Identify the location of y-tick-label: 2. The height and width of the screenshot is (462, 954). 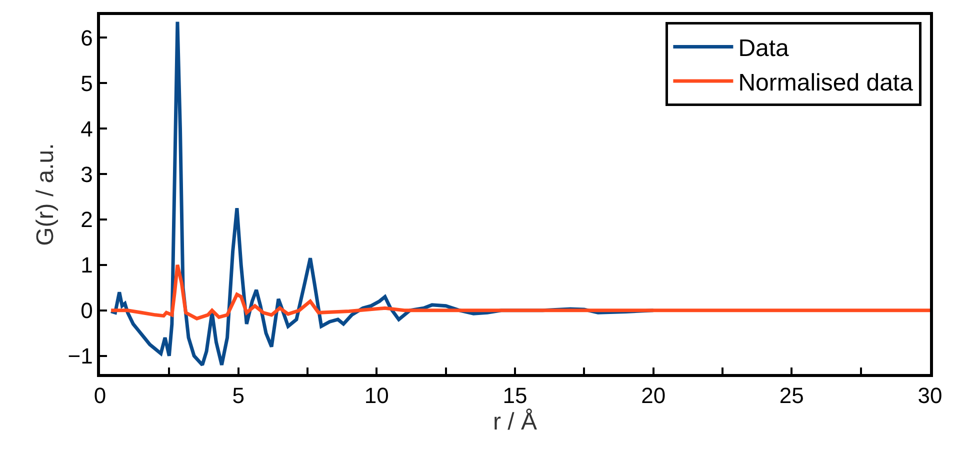
(86, 219).